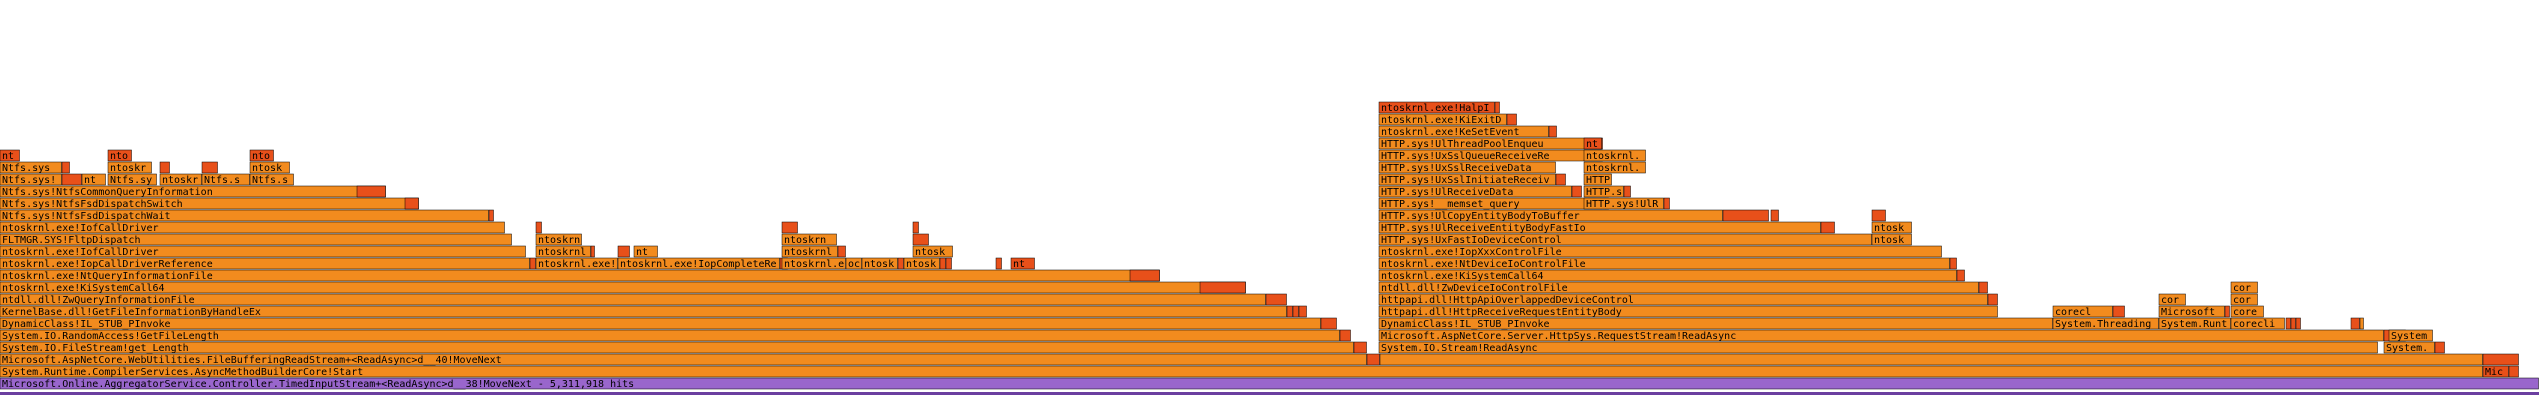 The image size is (2539, 408). I want to click on flame-frame: FLTMGR.SYS!FltpDispatch, so click(256, 239).